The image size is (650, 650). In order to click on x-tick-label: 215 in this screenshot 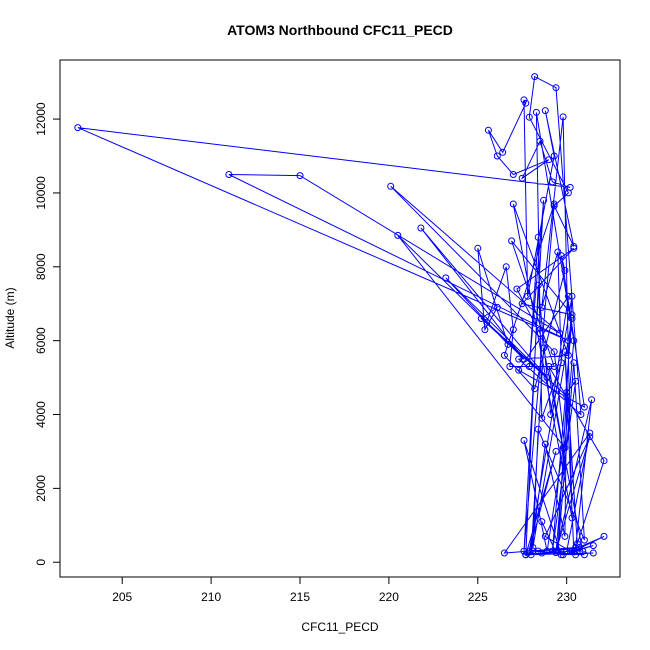, I will do `click(300, 597)`.